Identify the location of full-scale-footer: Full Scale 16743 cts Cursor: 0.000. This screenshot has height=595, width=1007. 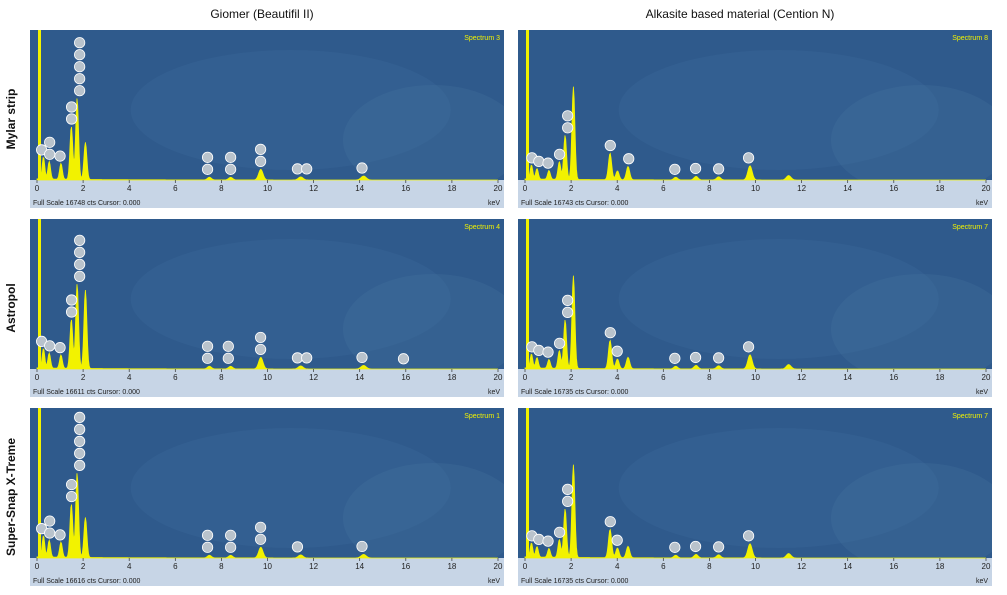
(574, 203).